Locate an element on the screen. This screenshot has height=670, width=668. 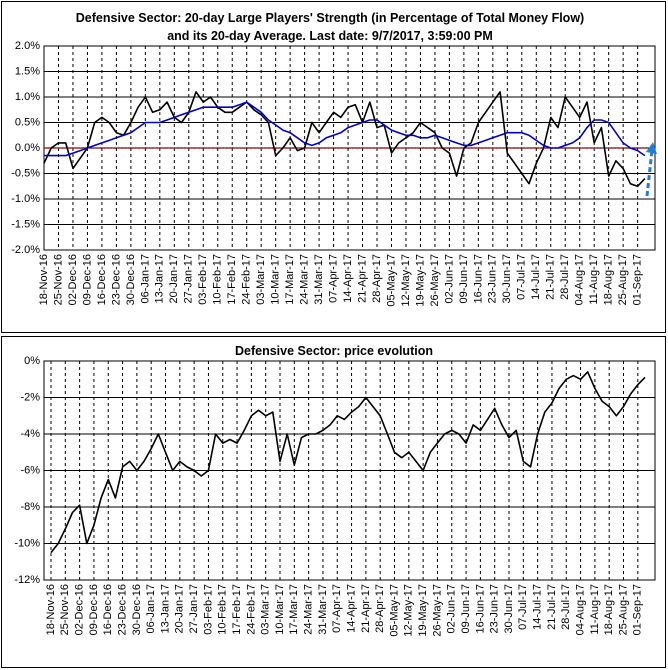
y-tick-label: 0.5% is located at coordinates (27, 122).